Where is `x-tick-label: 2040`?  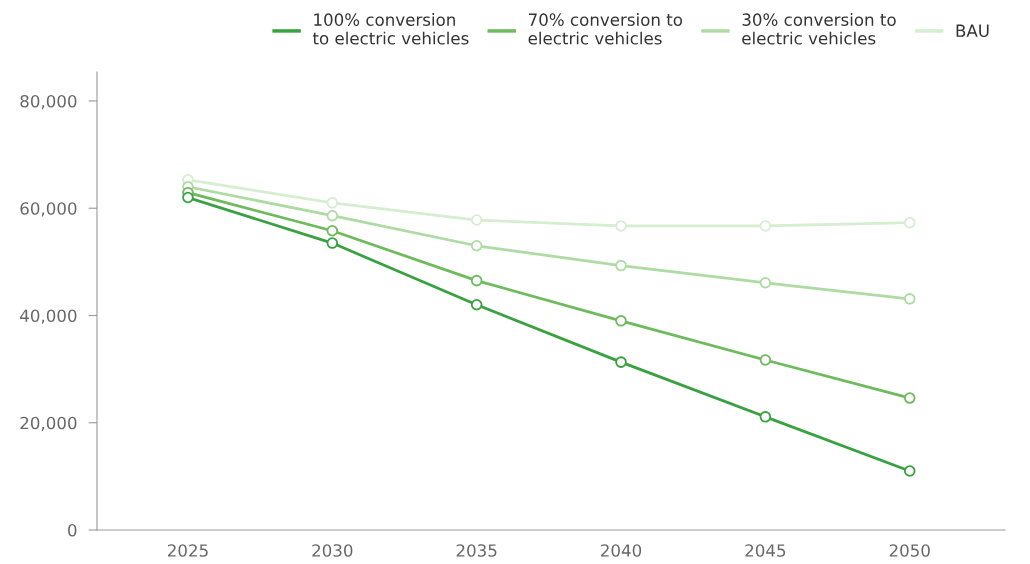
x-tick-label: 2040 is located at coordinates (621, 550).